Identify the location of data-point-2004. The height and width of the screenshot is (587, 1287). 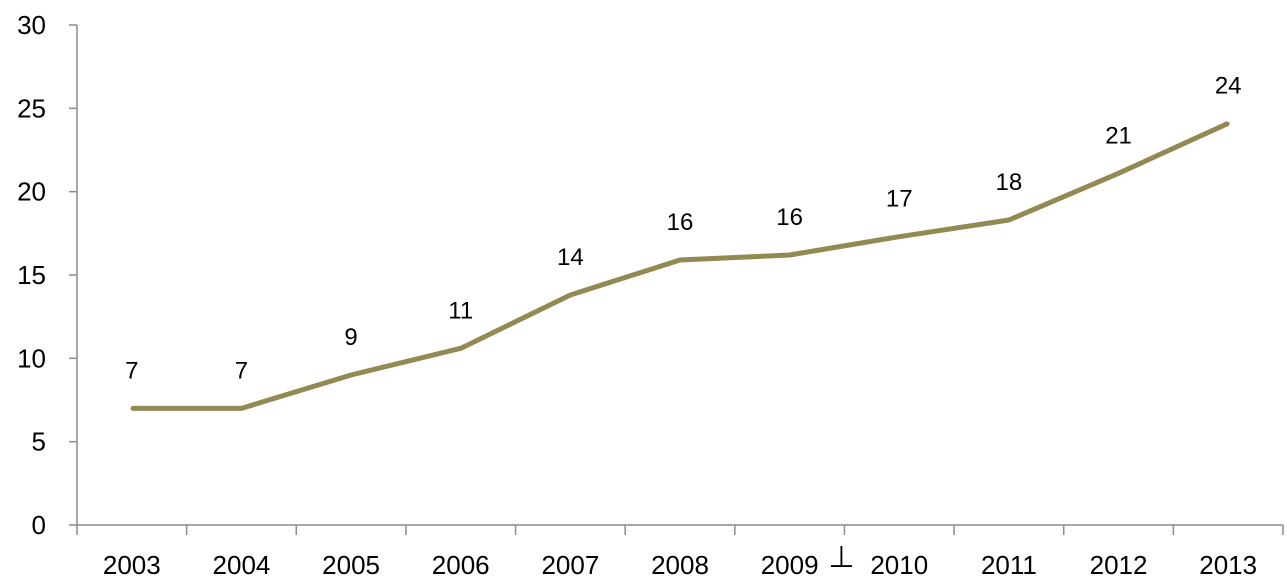
(241, 408).